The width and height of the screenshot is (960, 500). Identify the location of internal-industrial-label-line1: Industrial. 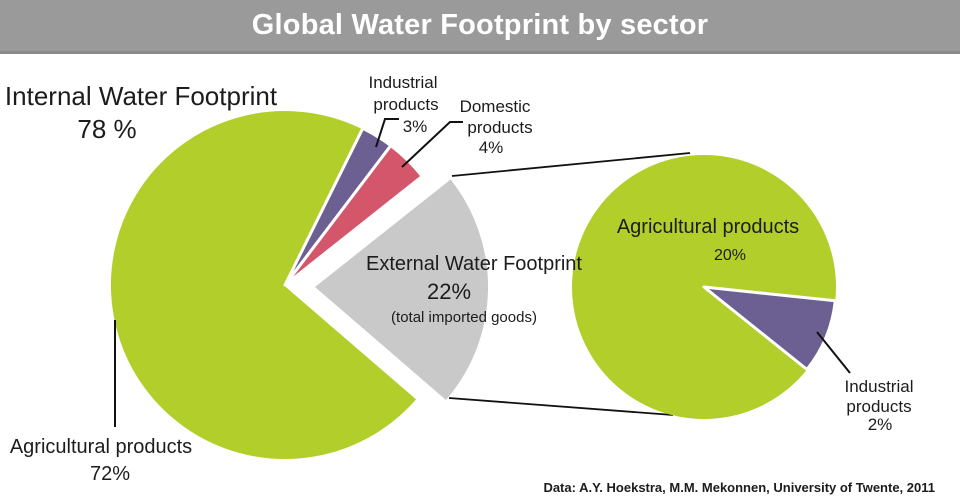
(403, 82).